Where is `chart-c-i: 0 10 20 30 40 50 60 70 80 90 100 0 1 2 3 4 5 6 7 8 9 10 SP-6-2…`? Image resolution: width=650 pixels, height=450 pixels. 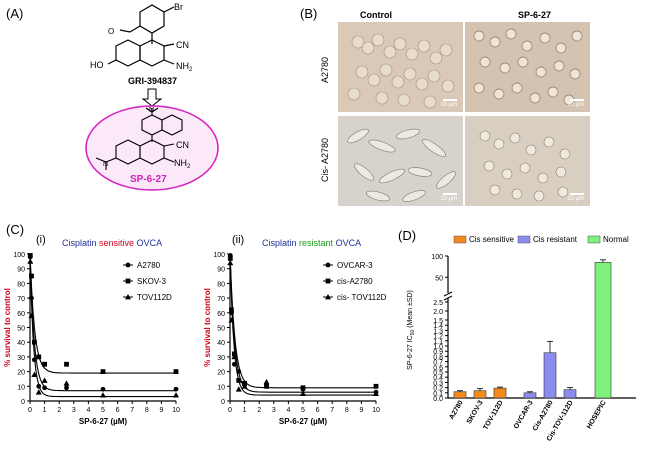
chart-c-i: 0 10 20 30 40 50 60 70 80 90 100 0 1 2 3 4 5 6 7 8 9 10 SP-6-2… is located at coordinates (91, 339).